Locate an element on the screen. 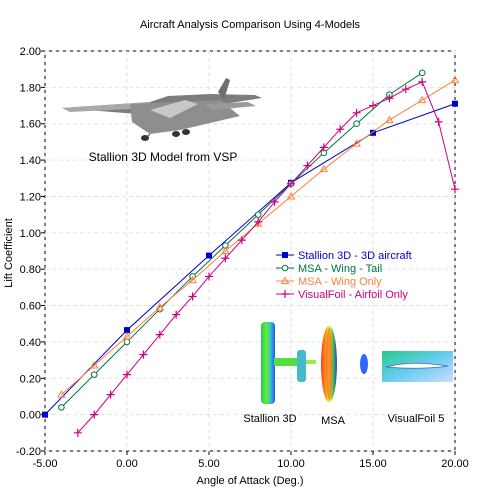 Image resolution: width=500 pixels, height=500 pixels. model-caption: Stallion 3D Model from VSP is located at coordinates (163, 157).